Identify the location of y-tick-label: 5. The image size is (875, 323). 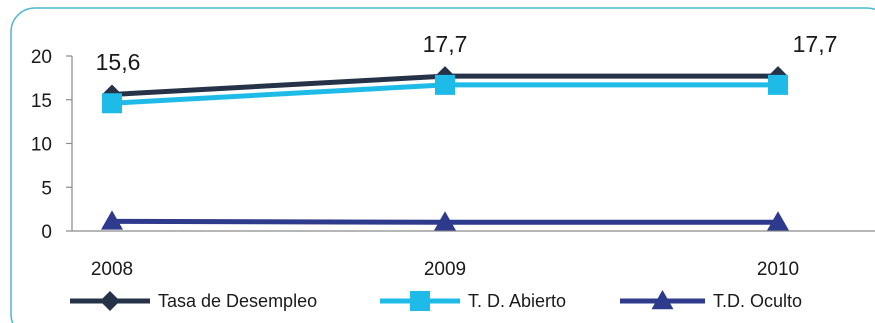
(46, 188).